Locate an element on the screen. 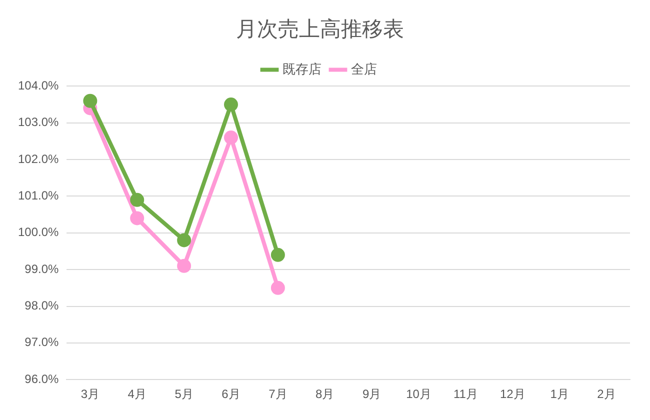 Image resolution: width=650 pixels, height=420 pixels. x-tick-label: 12月 is located at coordinates (513, 394).